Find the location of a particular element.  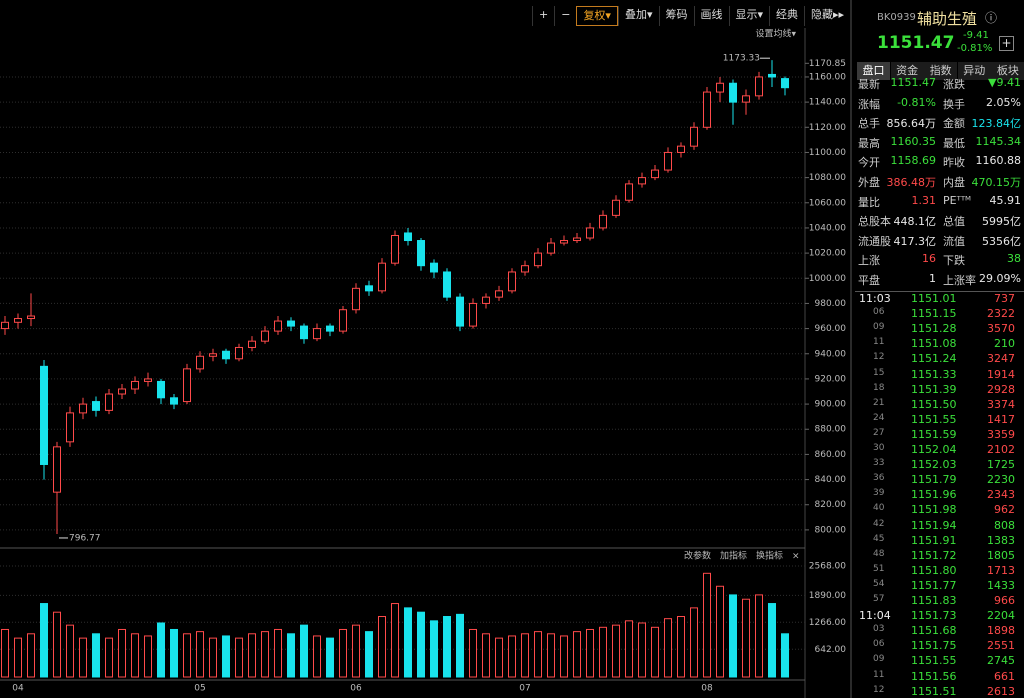

toolbar-button: 复权▾ is located at coordinates (597, 16).